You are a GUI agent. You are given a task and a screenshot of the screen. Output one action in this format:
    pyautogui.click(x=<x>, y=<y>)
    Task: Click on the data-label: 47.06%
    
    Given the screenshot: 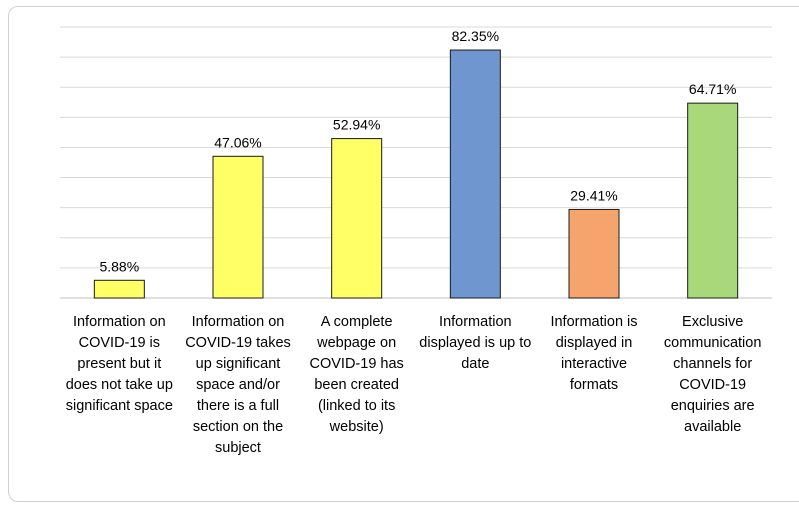 What is the action you would take?
    pyautogui.click(x=237, y=142)
    